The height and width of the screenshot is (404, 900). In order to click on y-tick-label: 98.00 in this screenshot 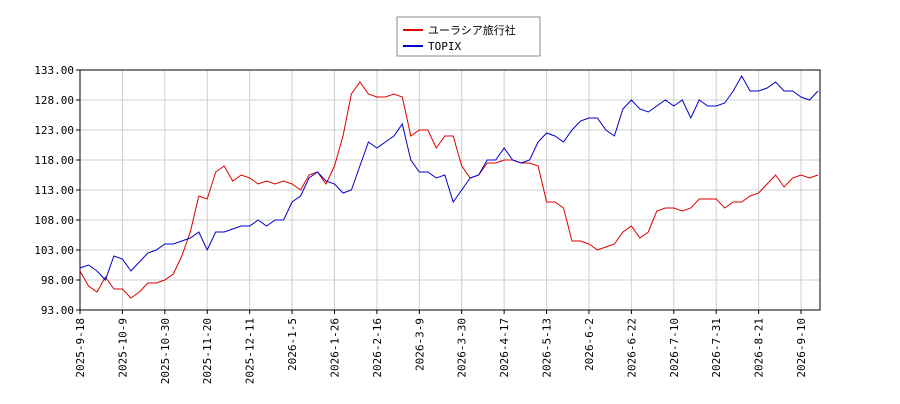, I will do `click(57, 280)`.